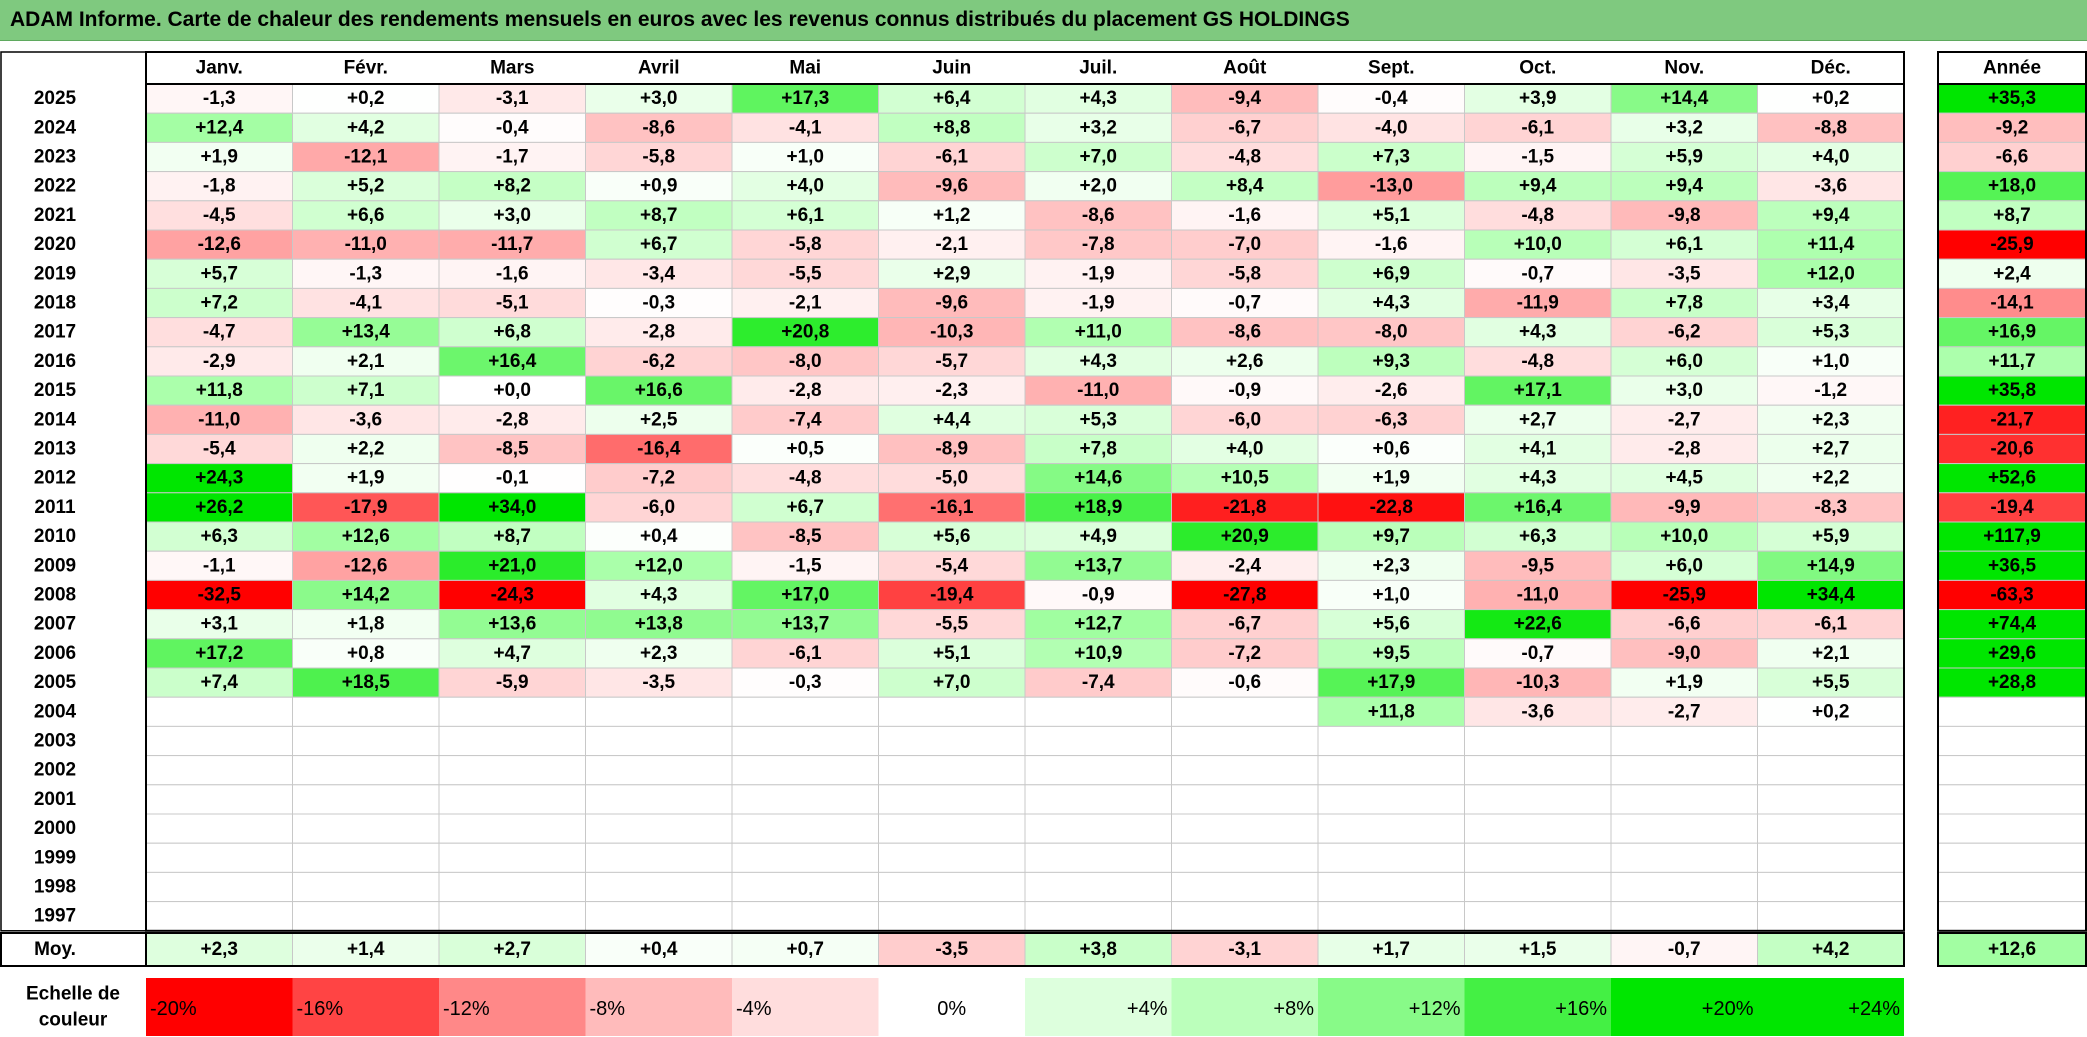  What do you see at coordinates (219, 682) in the screenshot?
I see `cell-value-2005-1: +7,4` at bounding box center [219, 682].